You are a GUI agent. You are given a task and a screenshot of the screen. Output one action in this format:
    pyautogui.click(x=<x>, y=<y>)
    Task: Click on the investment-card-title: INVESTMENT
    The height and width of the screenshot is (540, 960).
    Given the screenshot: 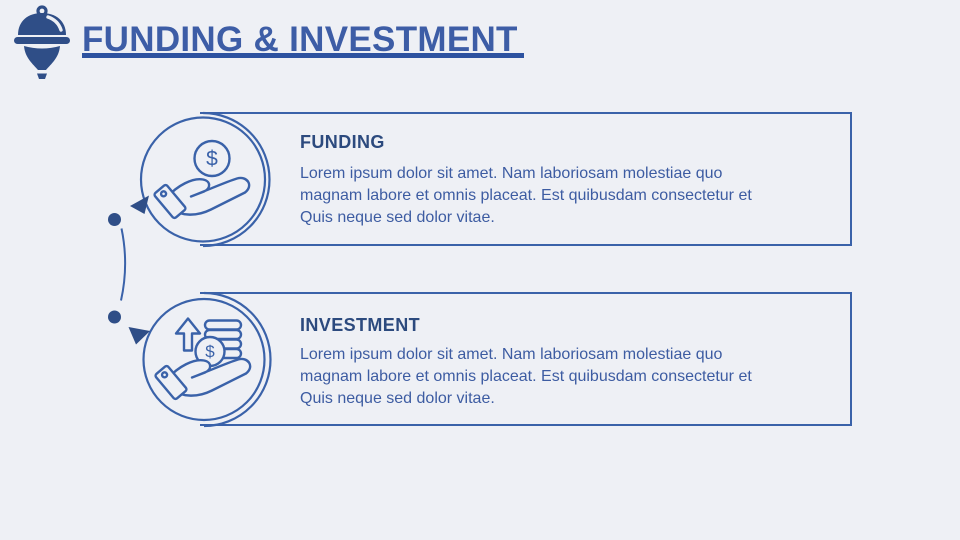 What is the action you would take?
    pyautogui.click(x=360, y=325)
    